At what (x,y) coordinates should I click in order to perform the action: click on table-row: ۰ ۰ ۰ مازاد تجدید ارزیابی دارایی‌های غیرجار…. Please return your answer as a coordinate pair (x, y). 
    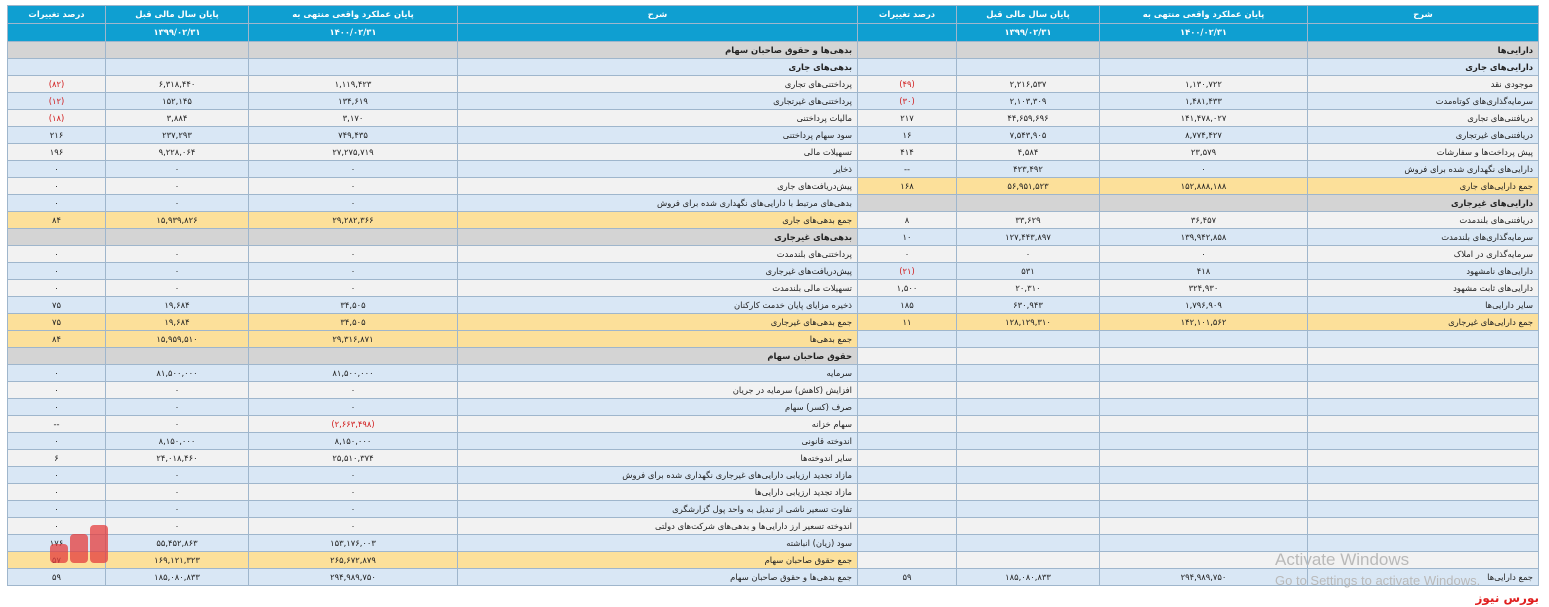
    Looking at the image, I should click on (773, 475).